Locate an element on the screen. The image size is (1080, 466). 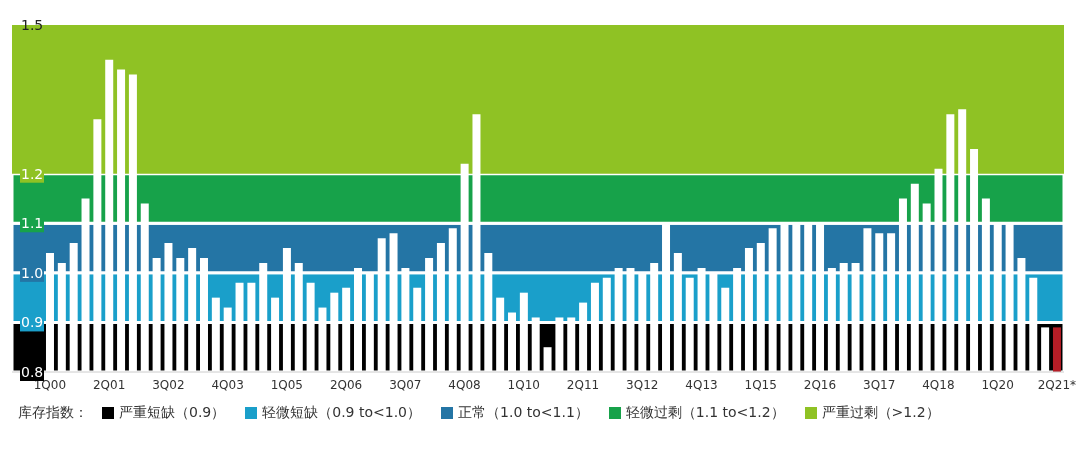
y-tick-label: 1.2 is located at coordinates (32, 173).